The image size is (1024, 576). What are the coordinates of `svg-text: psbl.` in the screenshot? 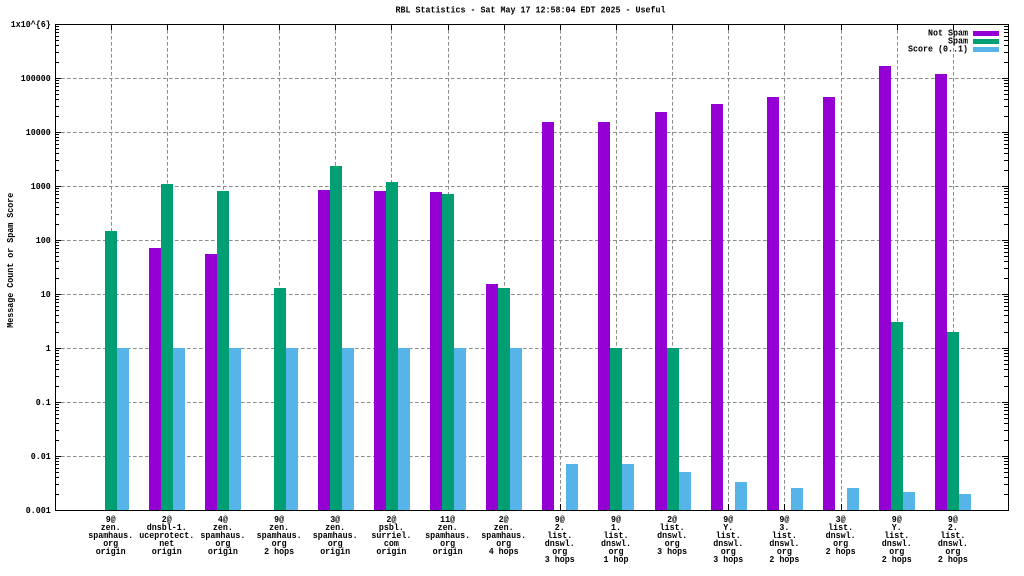 It's located at (391, 527).